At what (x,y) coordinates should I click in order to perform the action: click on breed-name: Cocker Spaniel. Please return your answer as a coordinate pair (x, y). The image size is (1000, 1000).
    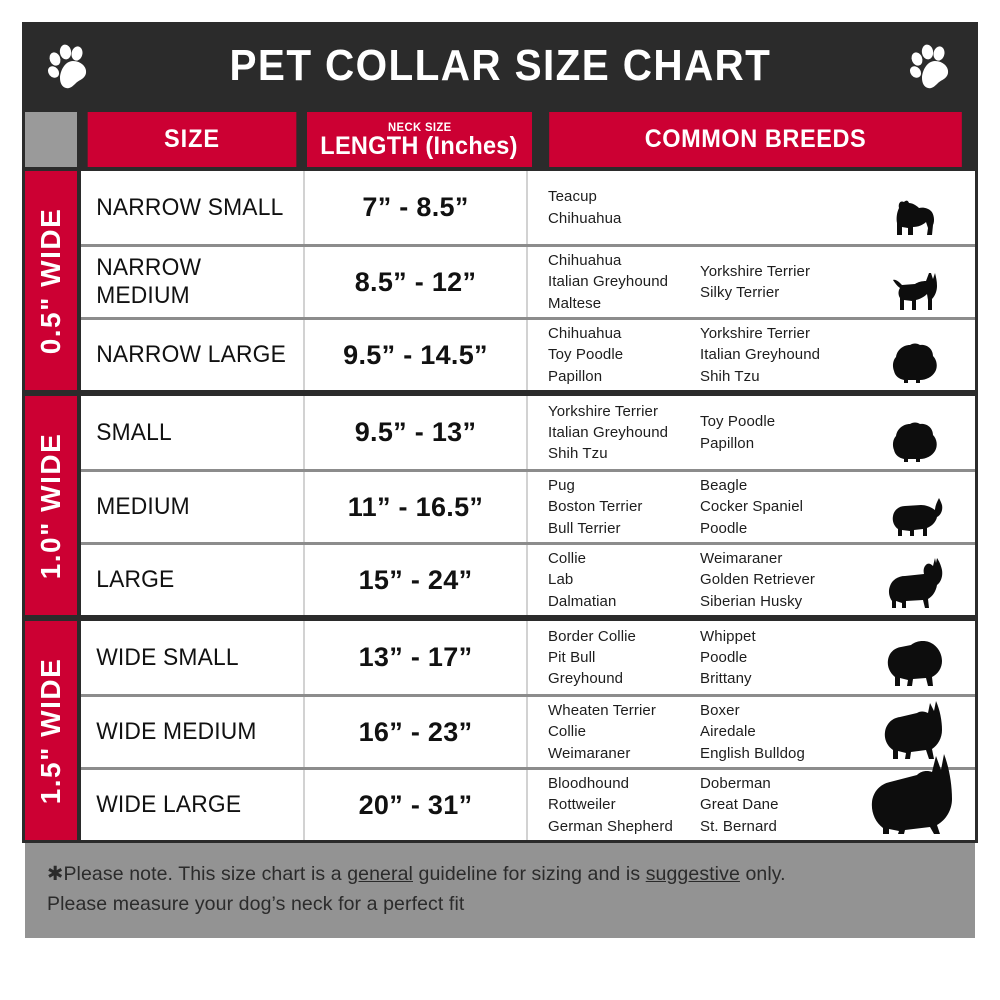
    Looking at the image, I should click on (752, 507).